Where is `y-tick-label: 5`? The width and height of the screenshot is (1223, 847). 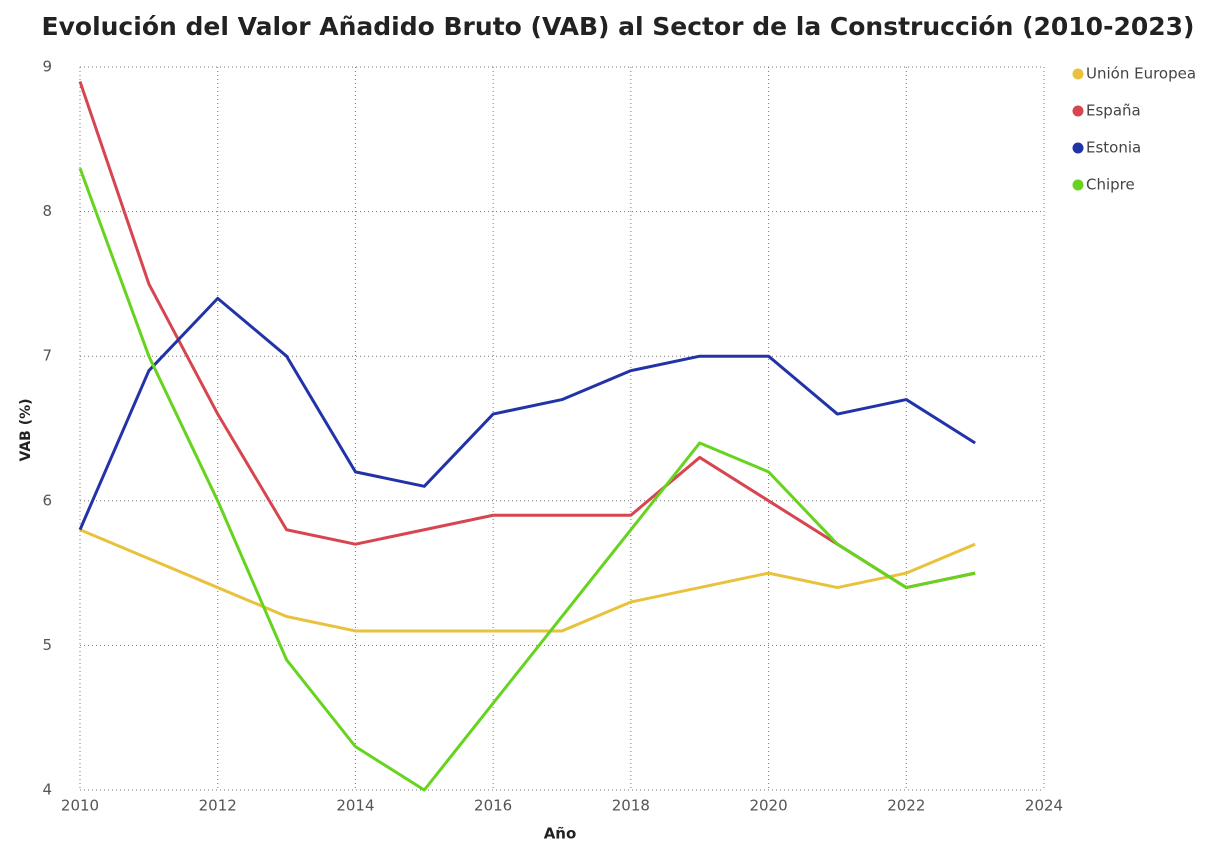 y-tick-label: 5 is located at coordinates (47, 645).